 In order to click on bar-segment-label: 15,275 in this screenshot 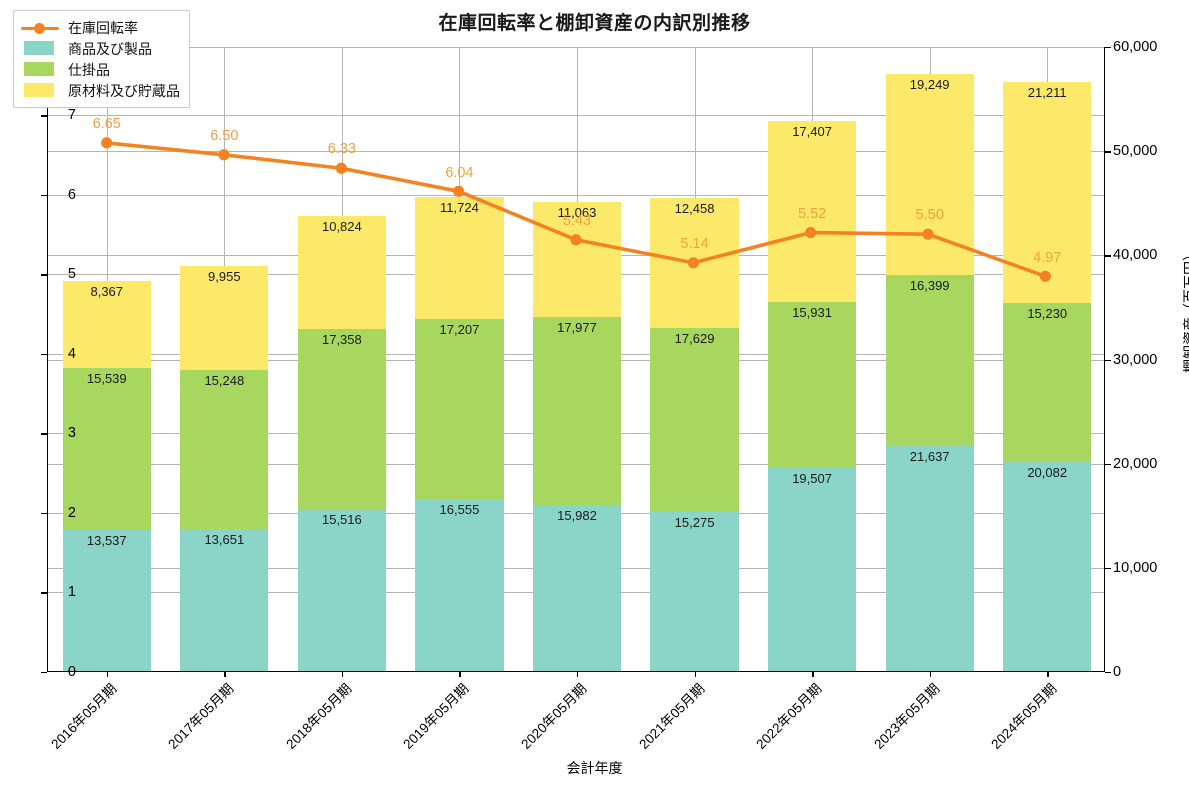, I will do `click(694, 522)`.